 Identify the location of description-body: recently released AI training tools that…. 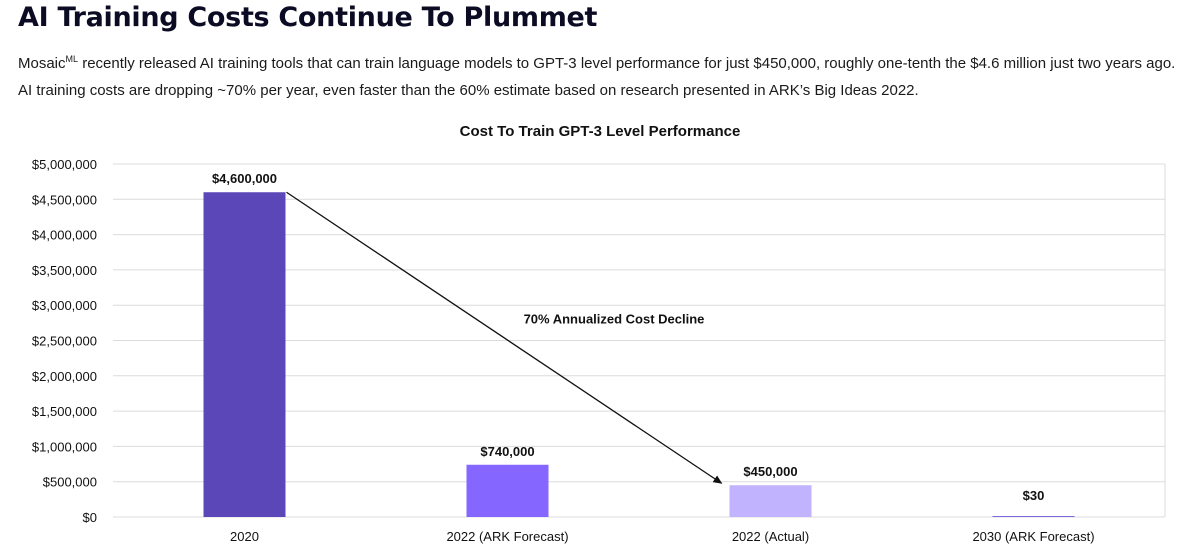
(597, 77).